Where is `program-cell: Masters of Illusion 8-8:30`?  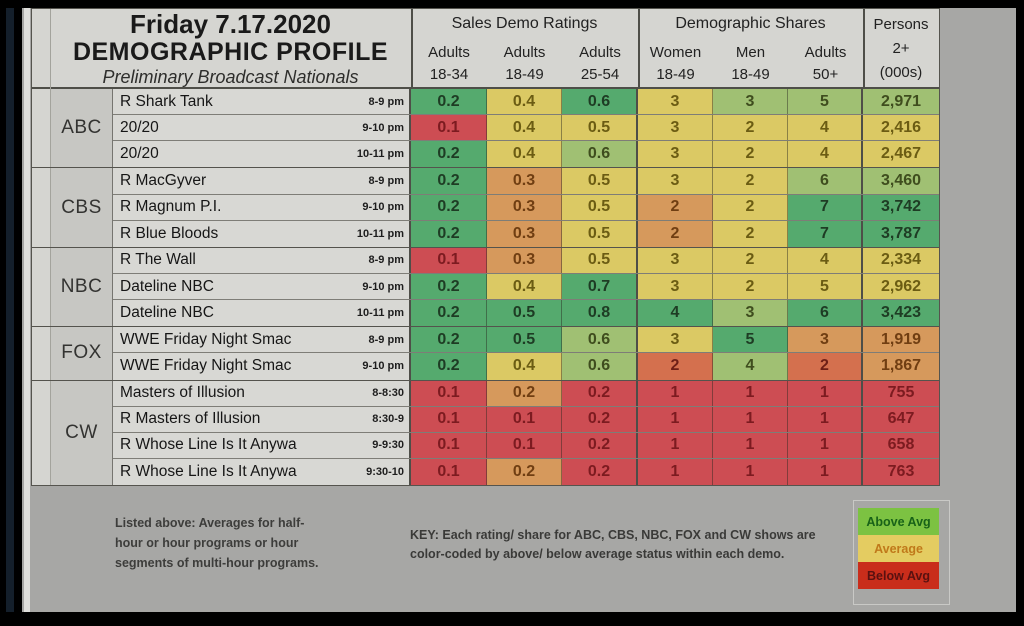
program-cell: Masters of Illusion 8-8:30 is located at coordinates (262, 393).